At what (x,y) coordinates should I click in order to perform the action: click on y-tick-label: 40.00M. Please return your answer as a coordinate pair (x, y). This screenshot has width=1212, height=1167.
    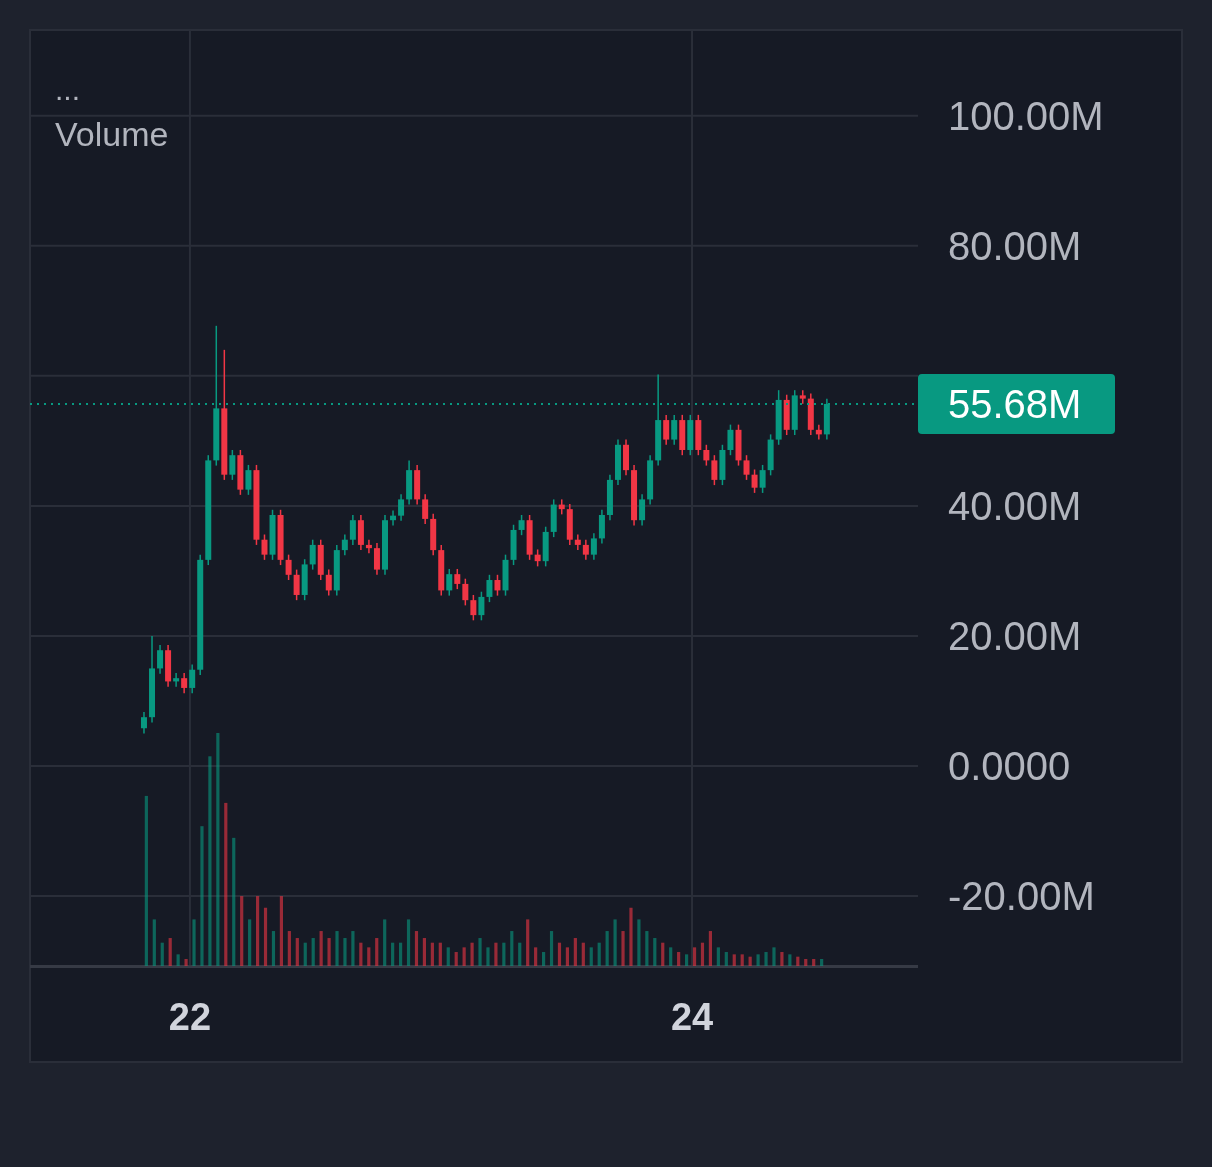
    Looking at the image, I should click on (1015, 505).